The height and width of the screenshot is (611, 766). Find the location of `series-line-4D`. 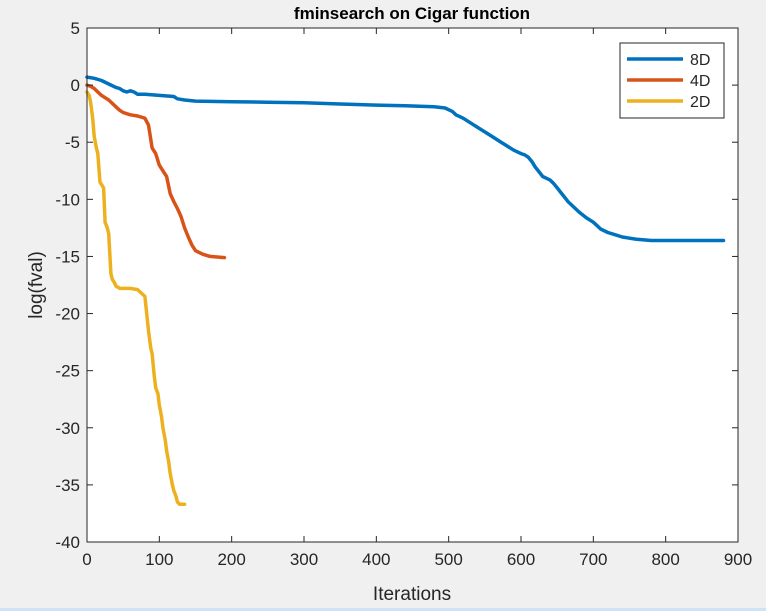

series-line-4D is located at coordinates (156, 171).